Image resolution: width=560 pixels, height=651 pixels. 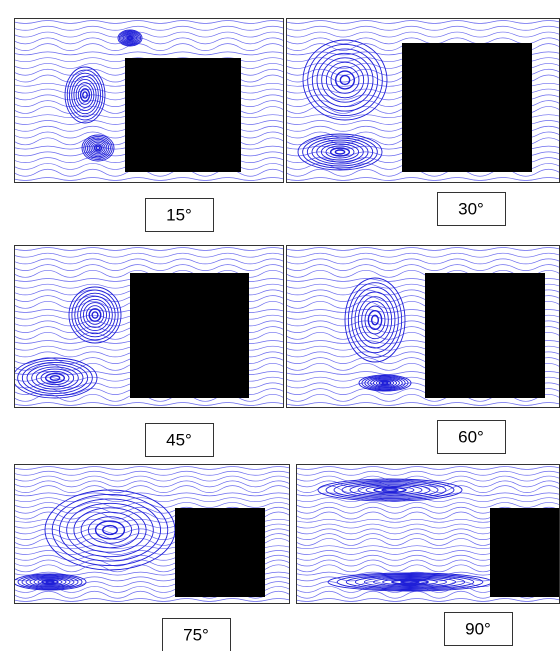 I want to click on angle-label: 90°, so click(x=478, y=628).